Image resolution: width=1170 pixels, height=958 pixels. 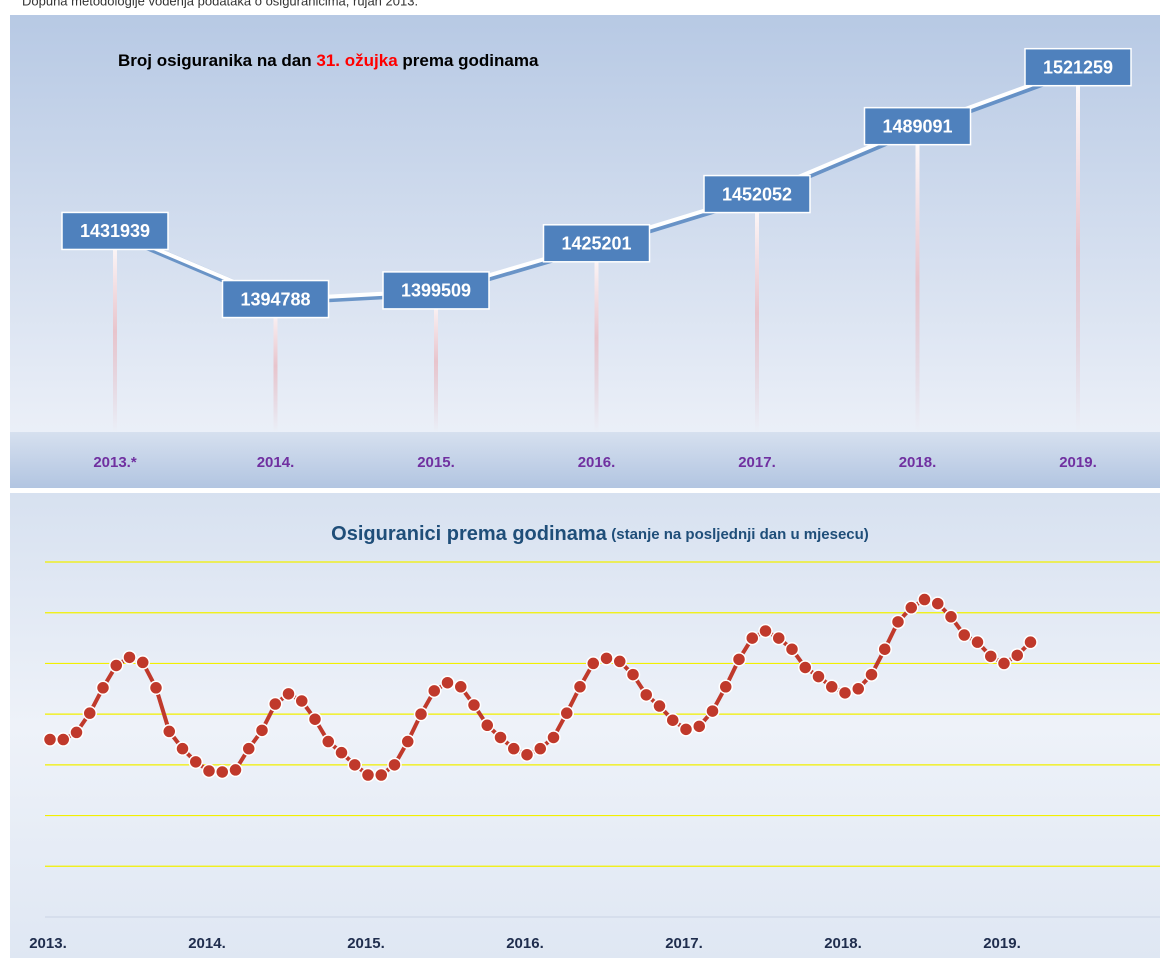 I want to click on x-tick-label: 2016., so click(x=525, y=943).